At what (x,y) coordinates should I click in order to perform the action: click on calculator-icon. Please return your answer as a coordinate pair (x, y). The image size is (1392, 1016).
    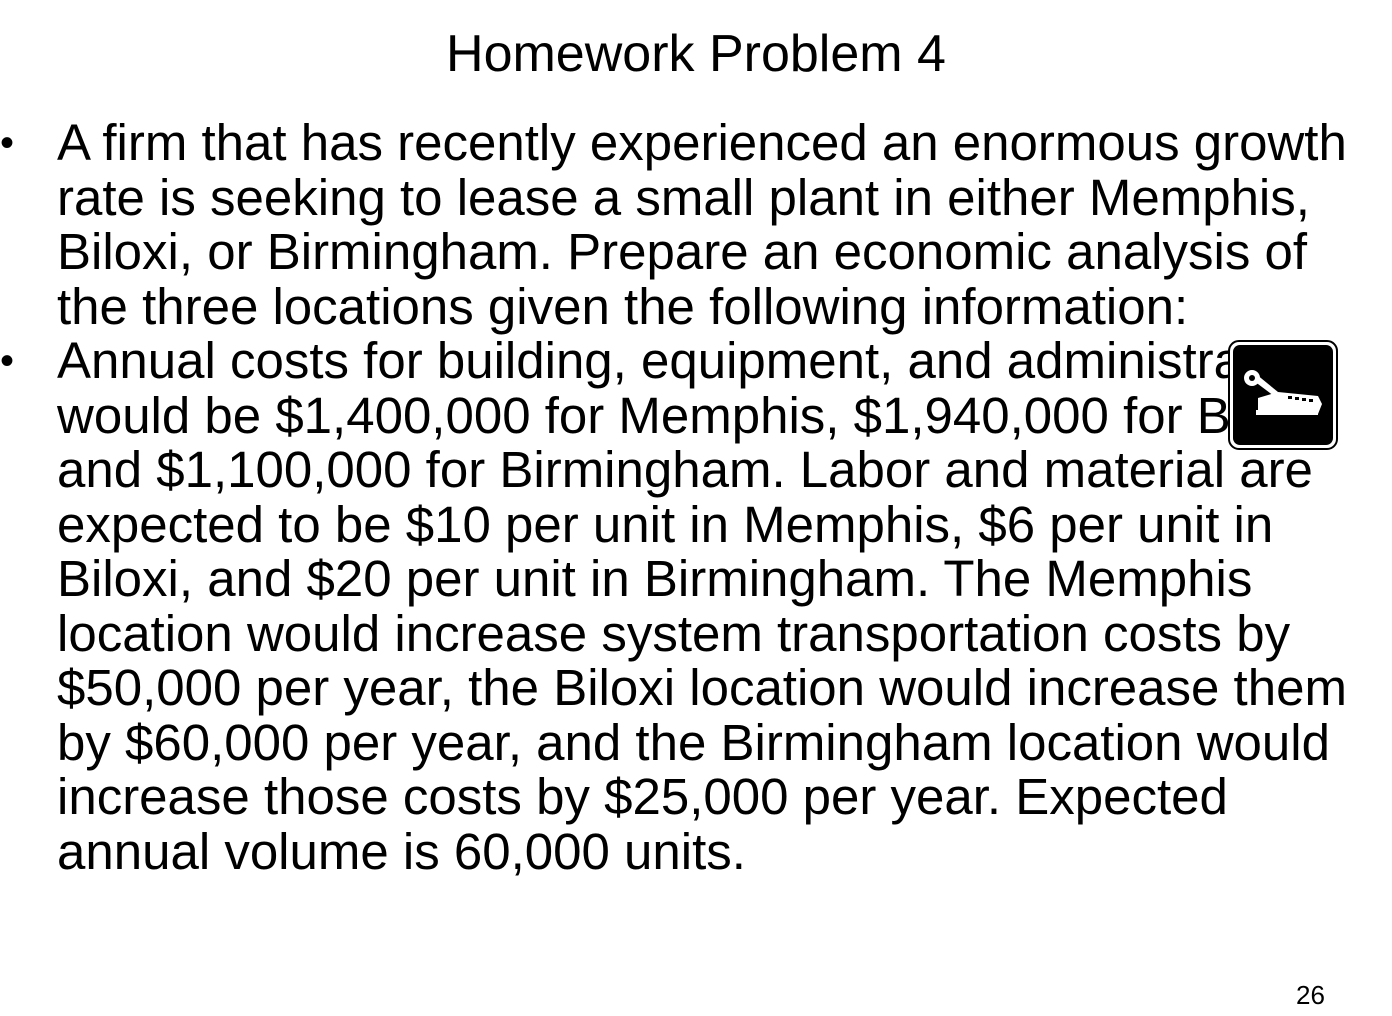
    Looking at the image, I should click on (1283, 395).